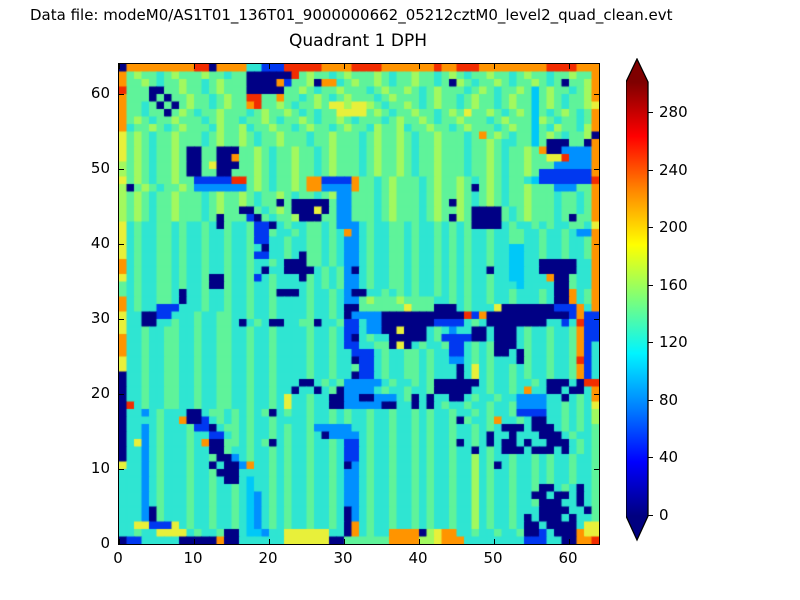 The width and height of the screenshot is (800, 600). I want to click on x-tick-label: 50, so click(493, 558).